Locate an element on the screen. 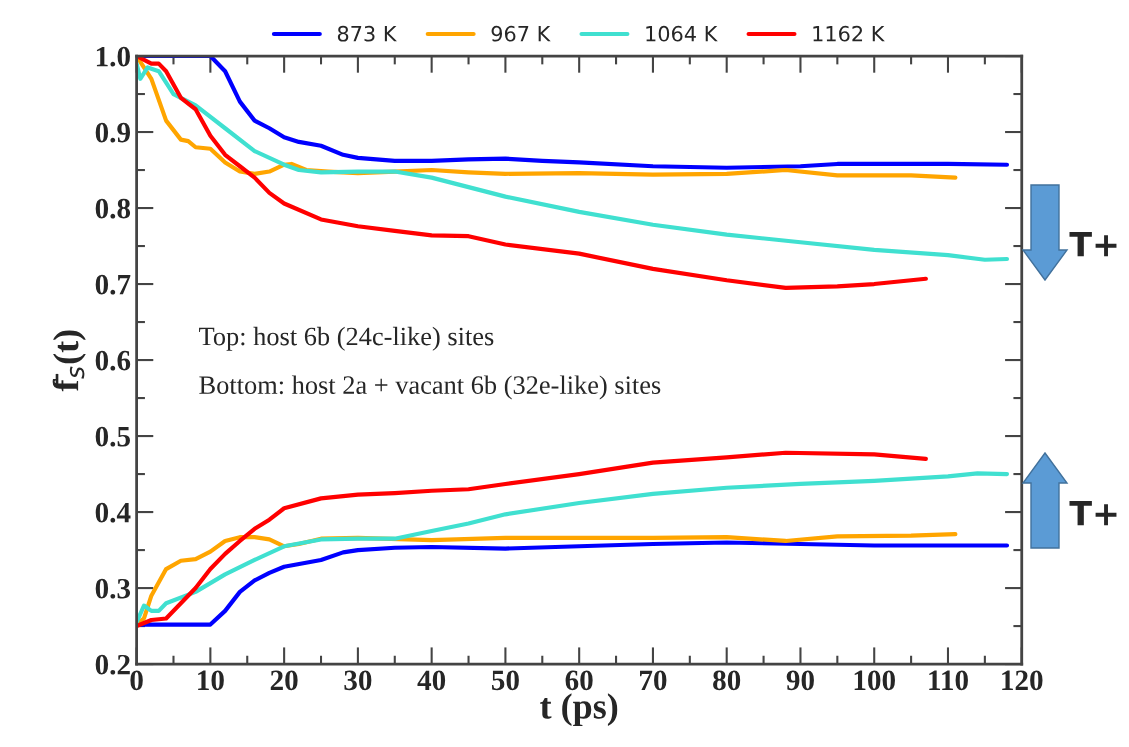  y-tick-label: 0.6 is located at coordinates (113, 360).